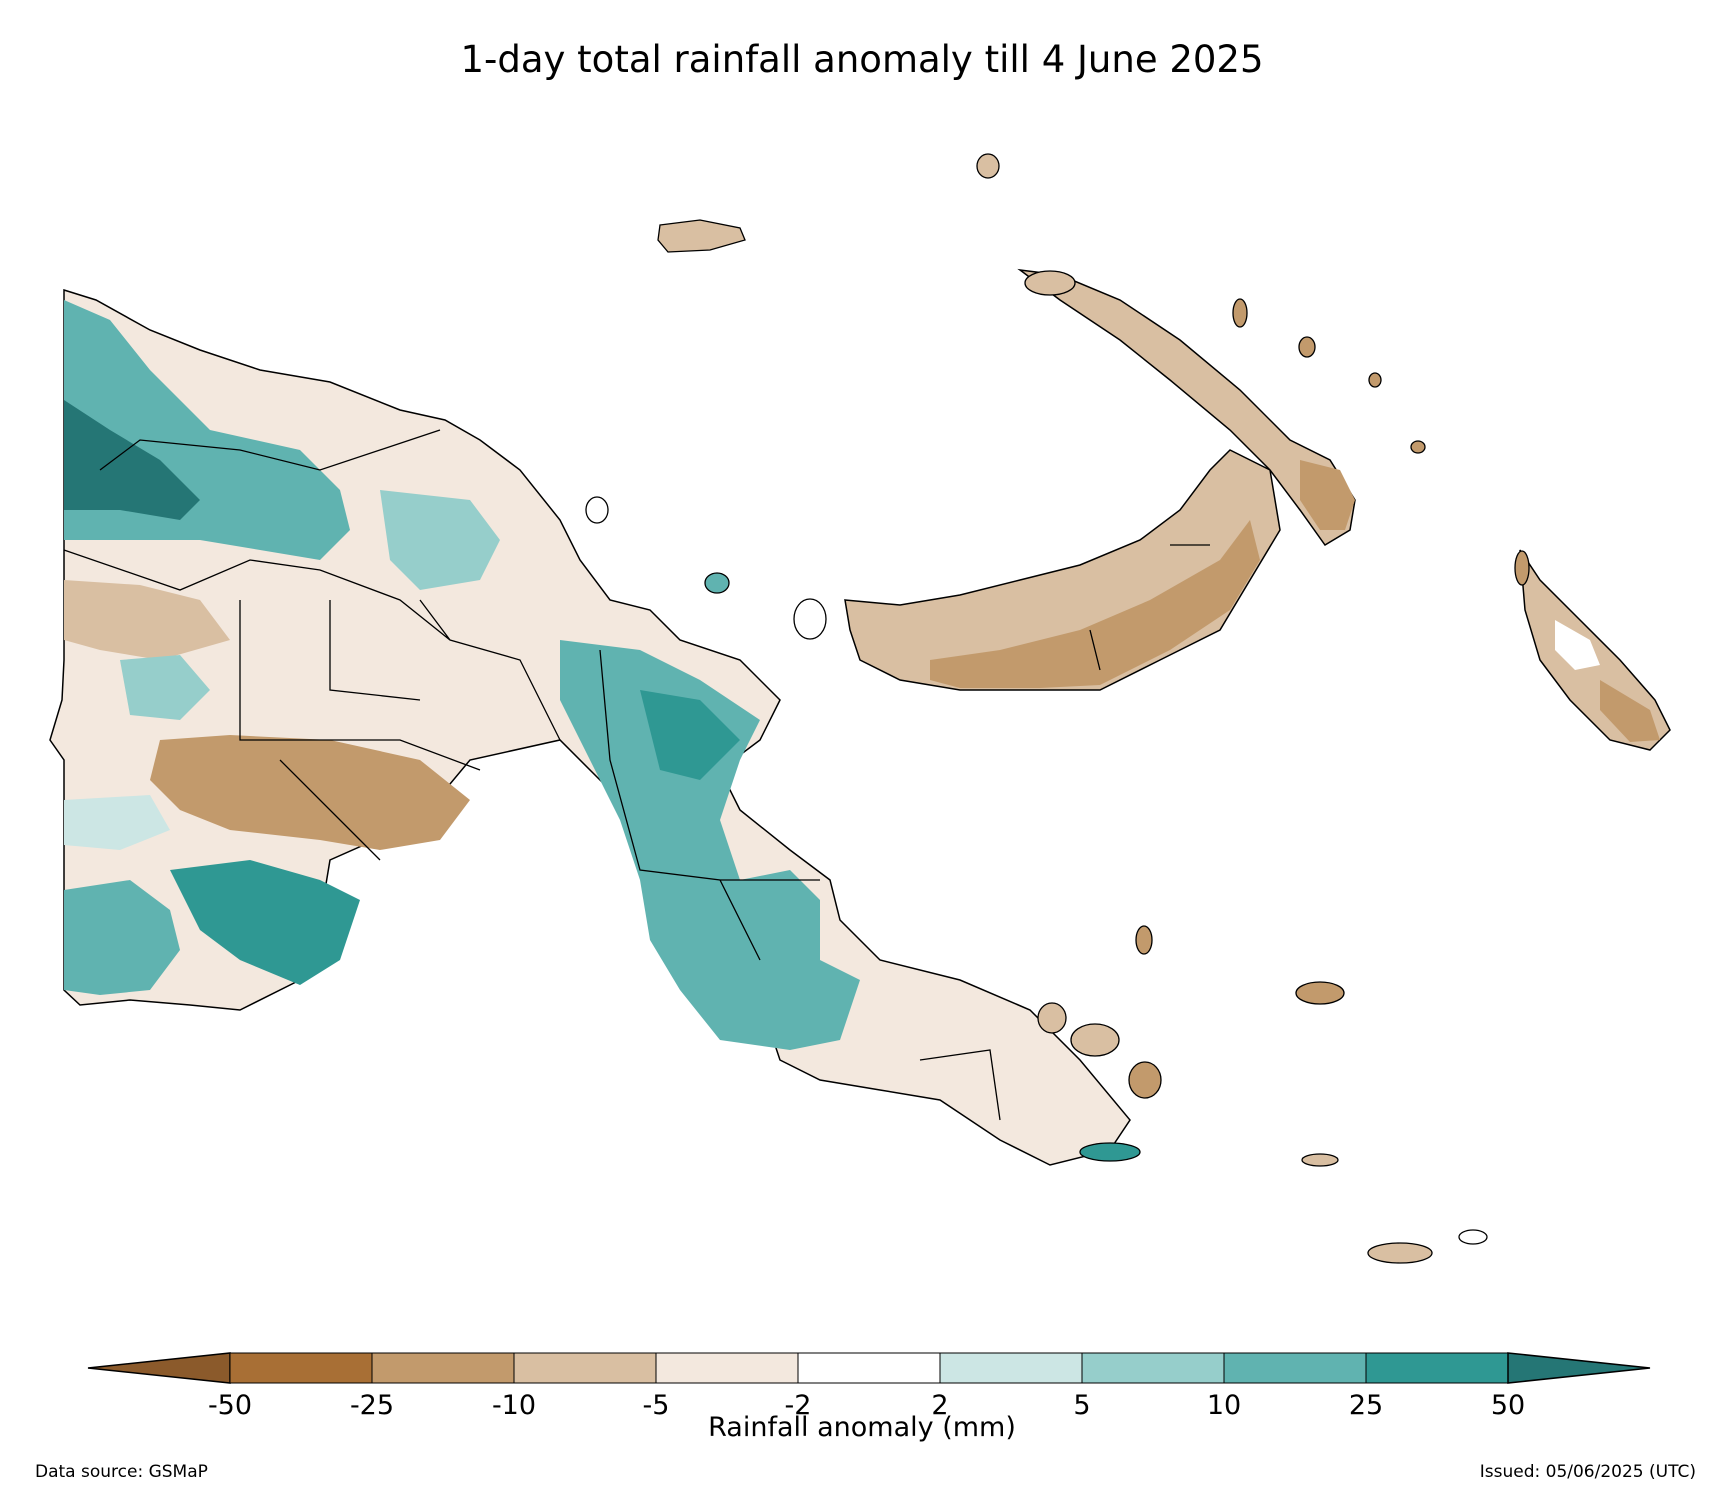 The height and width of the screenshot is (1494, 1724). What do you see at coordinates (1522, 568) in the screenshot?
I see `buka-island` at bounding box center [1522, 568].